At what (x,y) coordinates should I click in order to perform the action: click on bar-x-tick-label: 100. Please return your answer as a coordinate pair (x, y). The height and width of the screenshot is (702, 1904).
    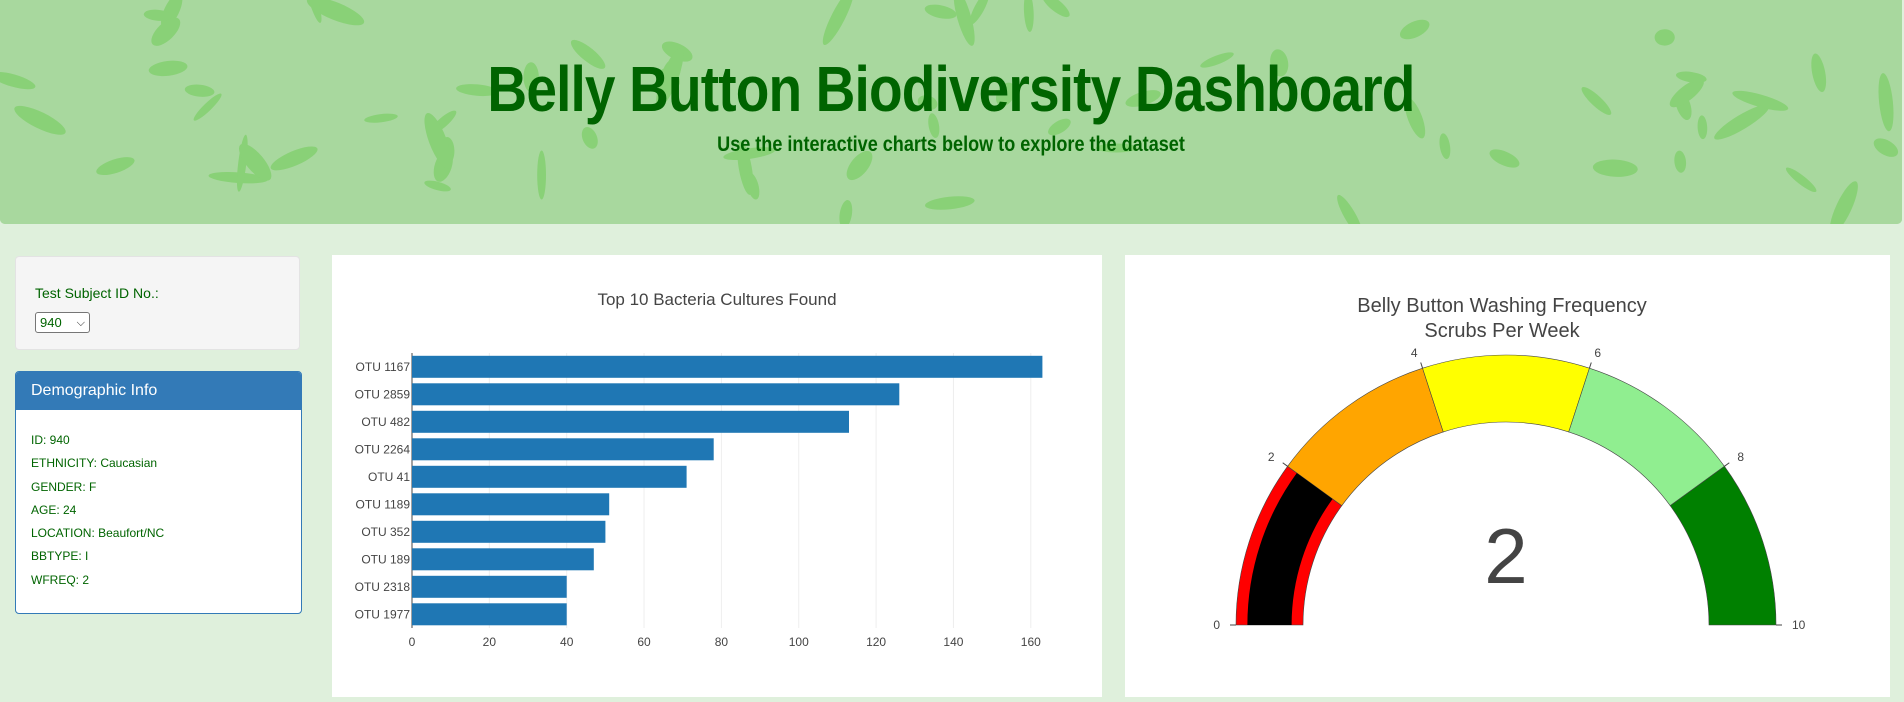
    Looking at the image, I should click on (799, 642).